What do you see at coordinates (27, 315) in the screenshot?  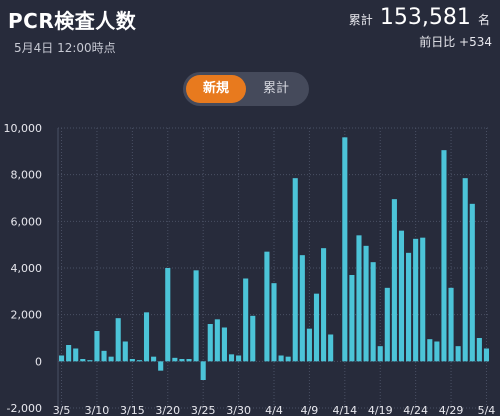 I see `y-tick-label: 2,000` at bounding box center [27, 315].